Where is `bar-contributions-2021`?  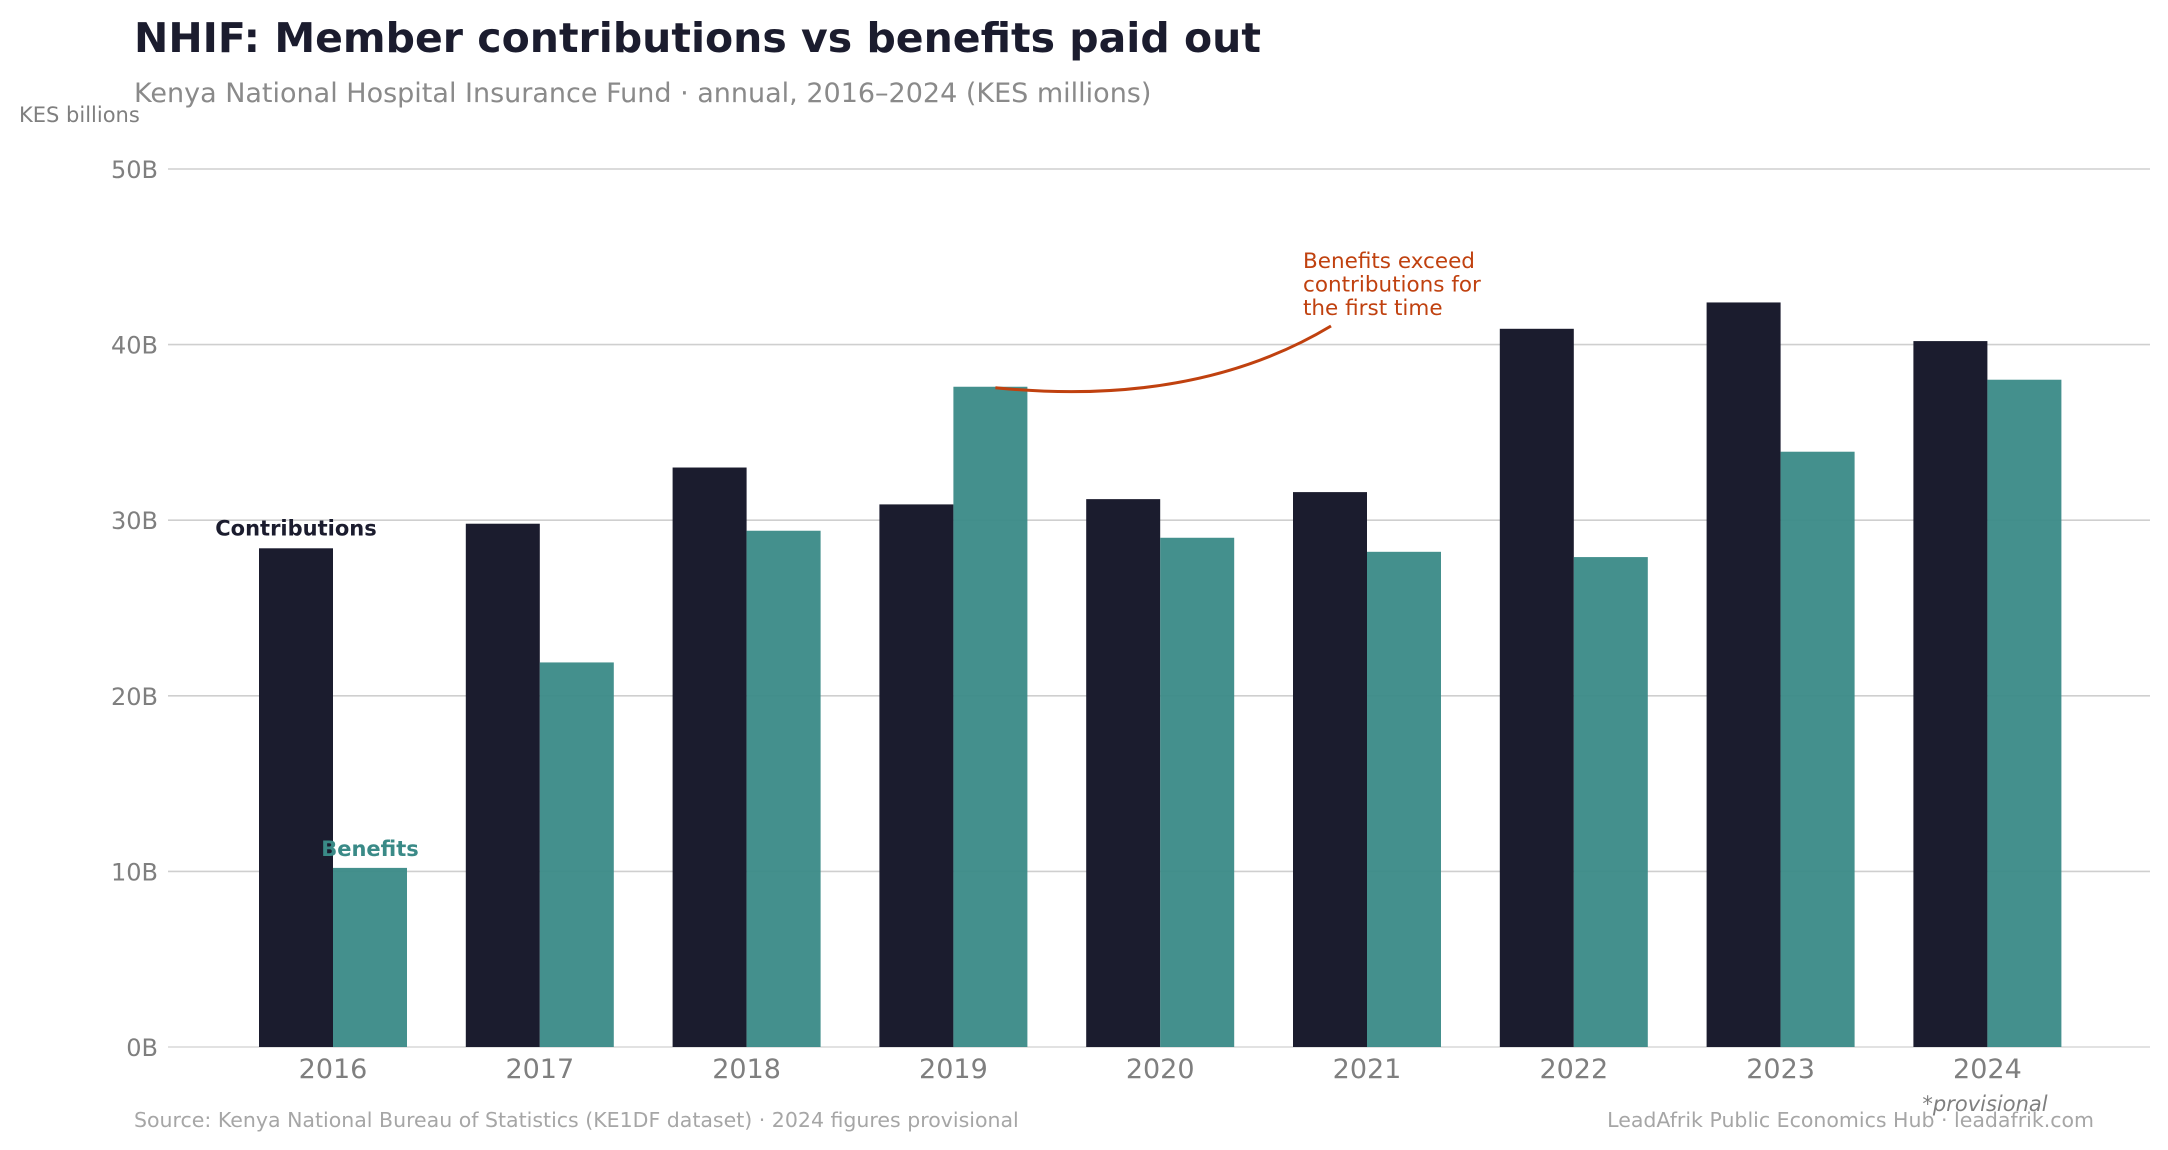 bar-contributions-2021 is located at coordinates (1330, 769).